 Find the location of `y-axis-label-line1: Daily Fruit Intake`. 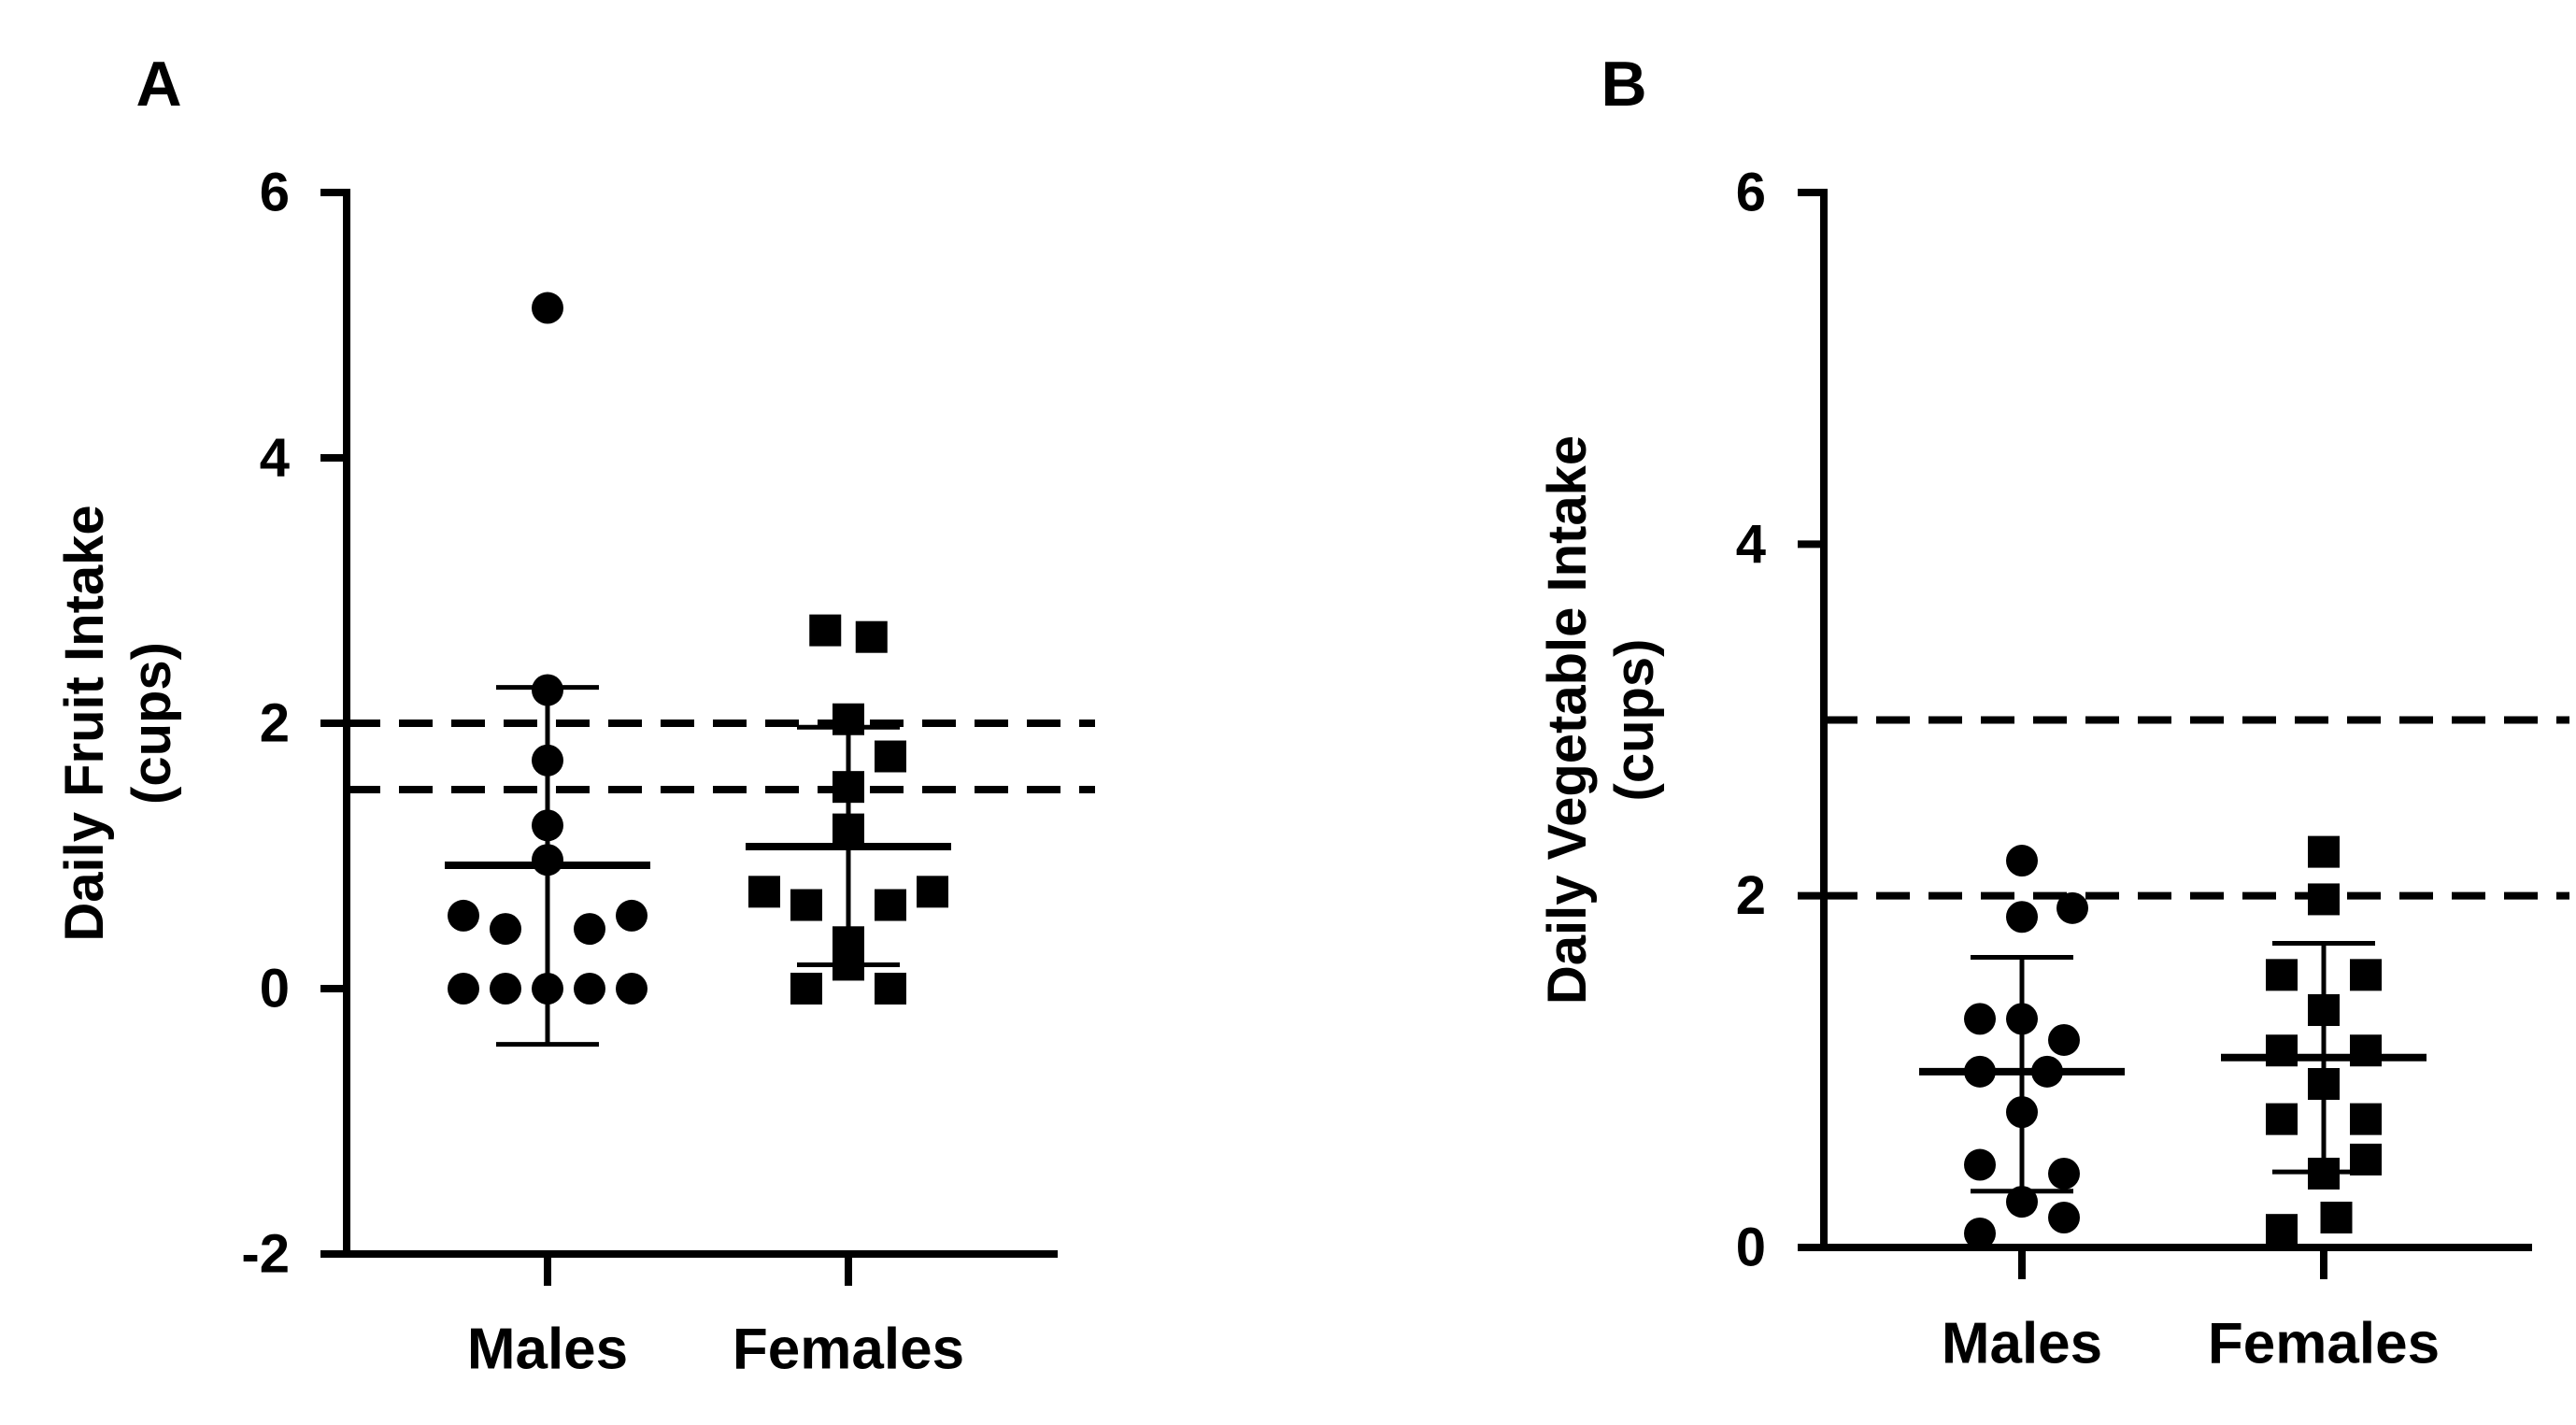

y-axis-label-line1: Daily Fruit Intake is located at coordinates (85, 723).